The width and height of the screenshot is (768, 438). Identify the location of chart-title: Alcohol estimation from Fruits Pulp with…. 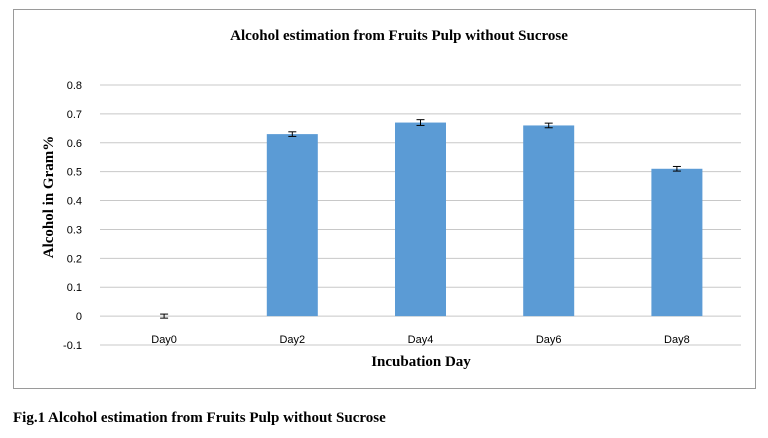
(399, 36).